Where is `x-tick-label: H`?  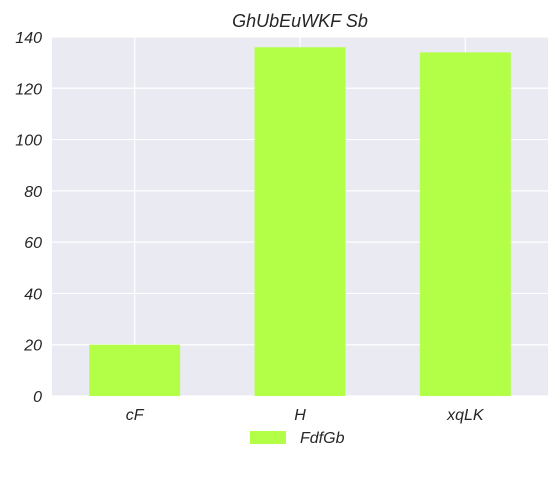
x-tick-label: H is located at coordinates (300, 415).